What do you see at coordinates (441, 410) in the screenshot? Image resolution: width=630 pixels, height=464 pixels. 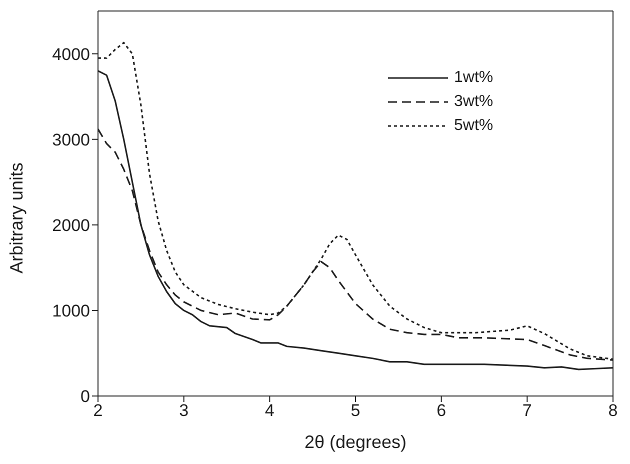 I see `x-tick-label: 6` at bounding box center [441, 410].